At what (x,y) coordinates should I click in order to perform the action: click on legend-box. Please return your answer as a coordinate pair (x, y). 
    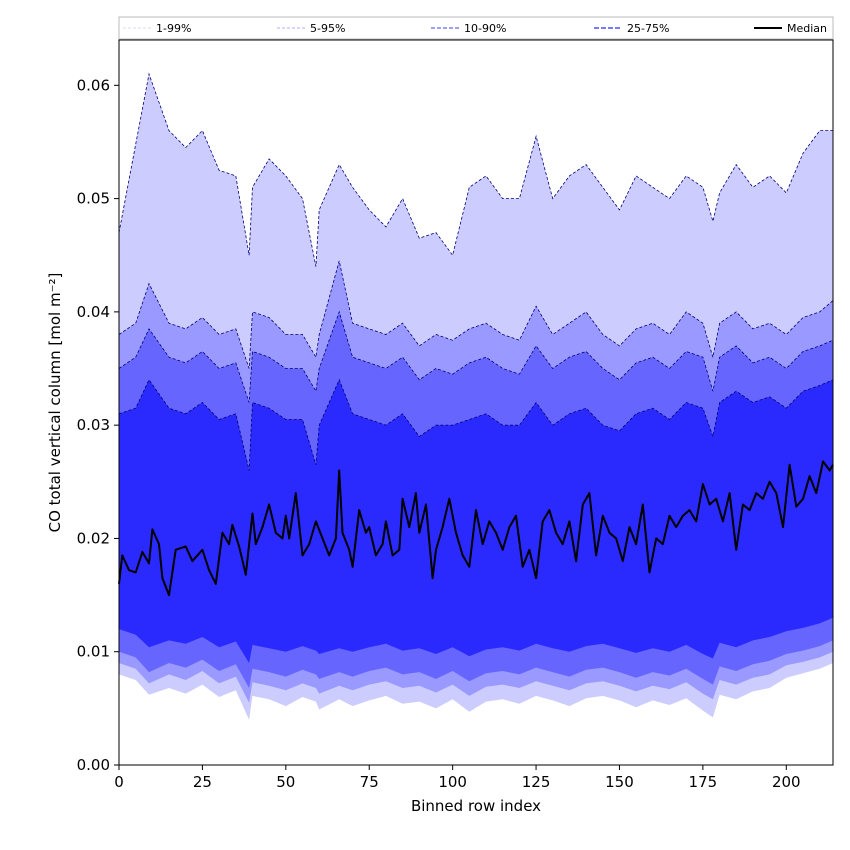
    Looking at the image, I should click on (476, 28).